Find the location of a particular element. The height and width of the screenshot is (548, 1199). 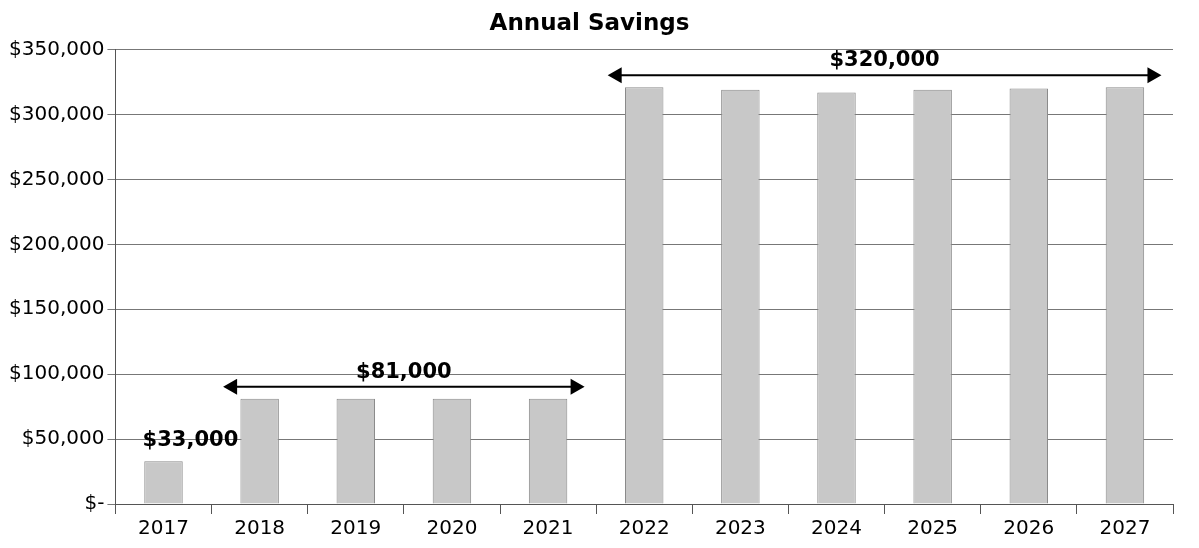

x-tick-label: 2026 is located at coordinates (1029, 527).